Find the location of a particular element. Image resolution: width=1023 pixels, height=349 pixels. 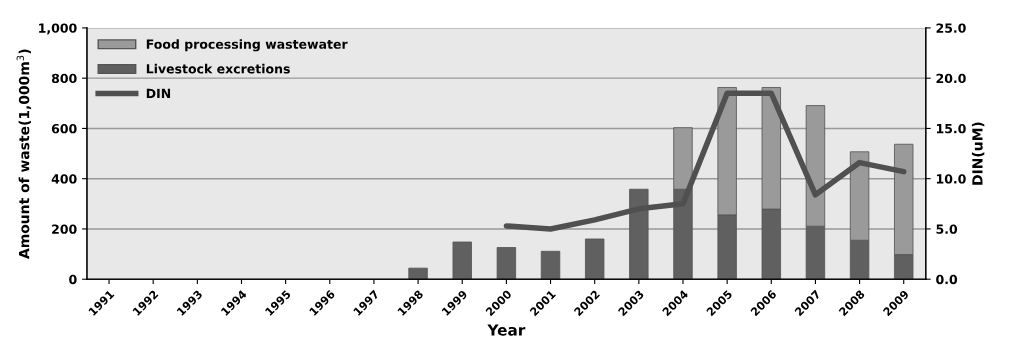

y2-tick-label: 10.0 is located at coordinates (951, 179).